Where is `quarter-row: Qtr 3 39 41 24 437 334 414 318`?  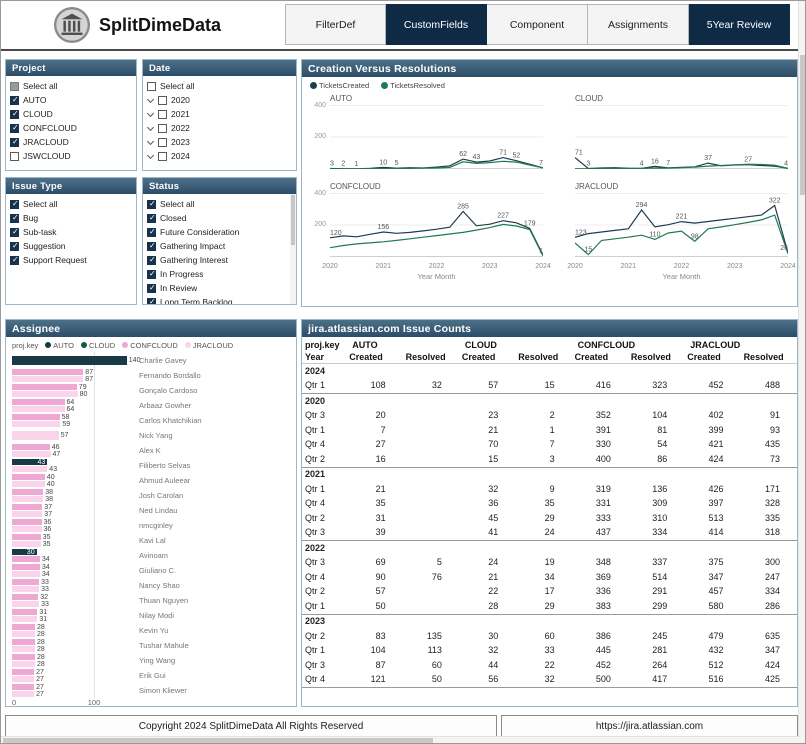
quarter-row: Qtr 3 39 41 24 437 334 414 318 is located at coordinates (549, 533).